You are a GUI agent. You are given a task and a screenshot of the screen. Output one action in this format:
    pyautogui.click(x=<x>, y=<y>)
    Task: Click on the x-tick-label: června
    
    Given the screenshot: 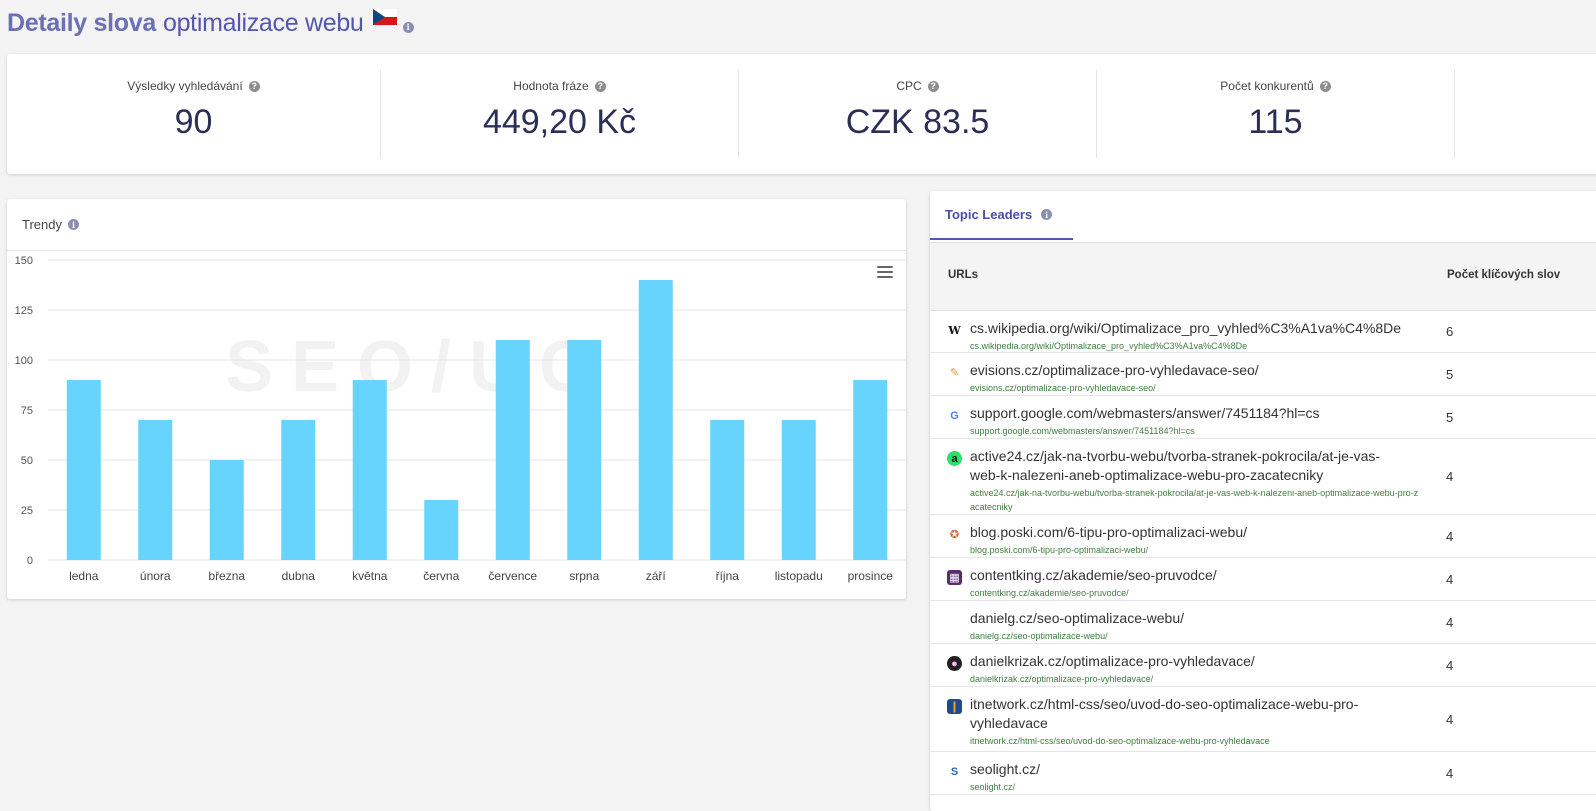 What is the action you would take?
    pyautogui.click(x=441, y=576)
    